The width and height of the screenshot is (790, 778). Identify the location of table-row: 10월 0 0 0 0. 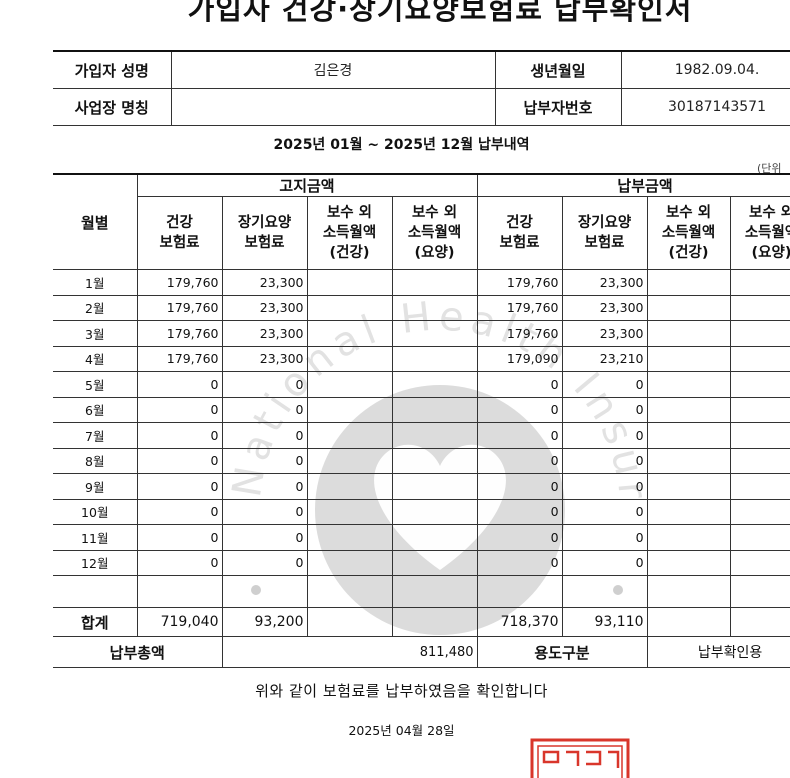
(421, 511).